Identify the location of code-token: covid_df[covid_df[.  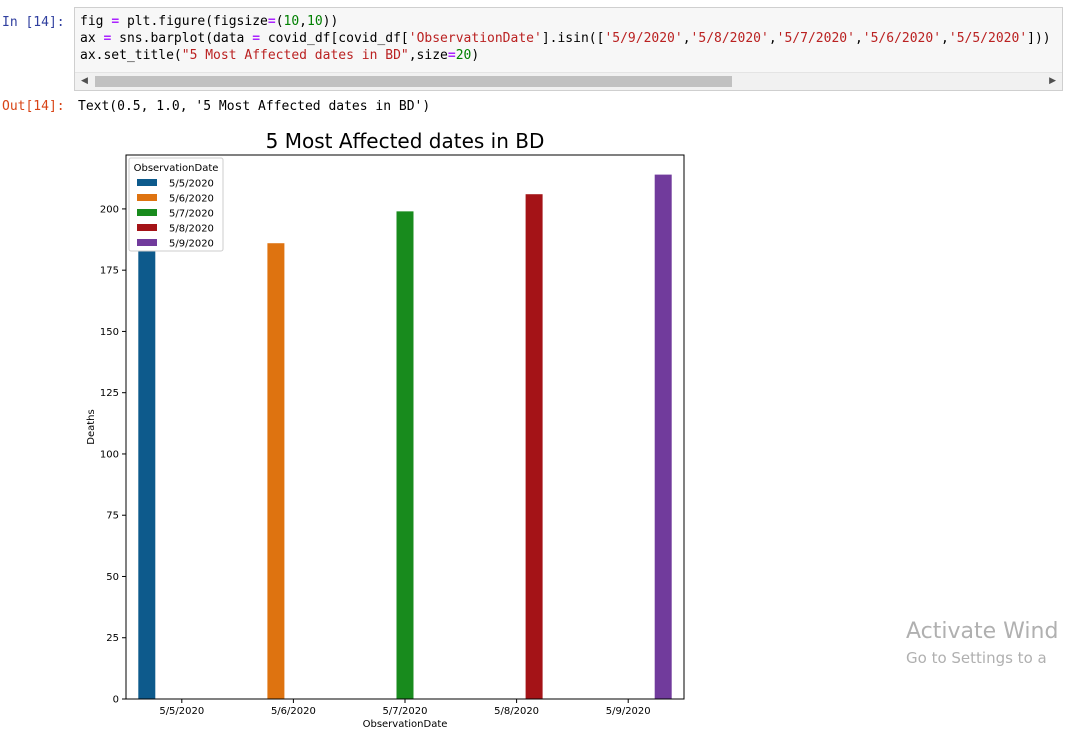
(334, 38).